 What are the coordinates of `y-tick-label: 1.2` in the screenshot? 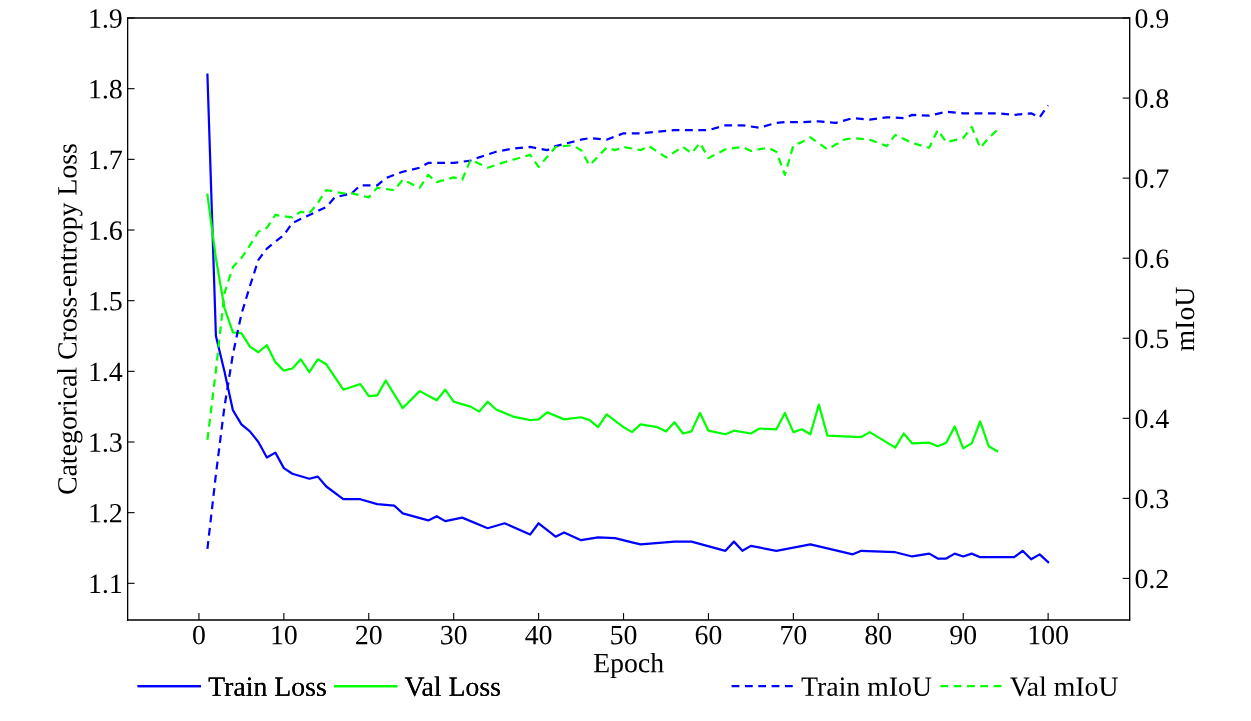 It's located at (106, 513).